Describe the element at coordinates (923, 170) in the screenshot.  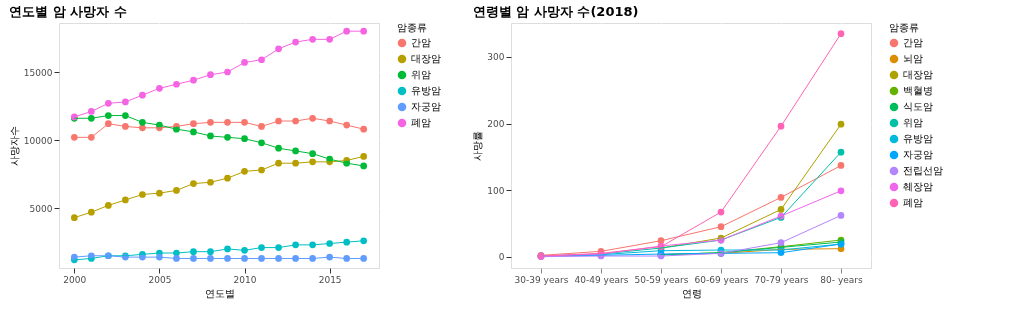
I see `legend-label: 전립선암` at that location.